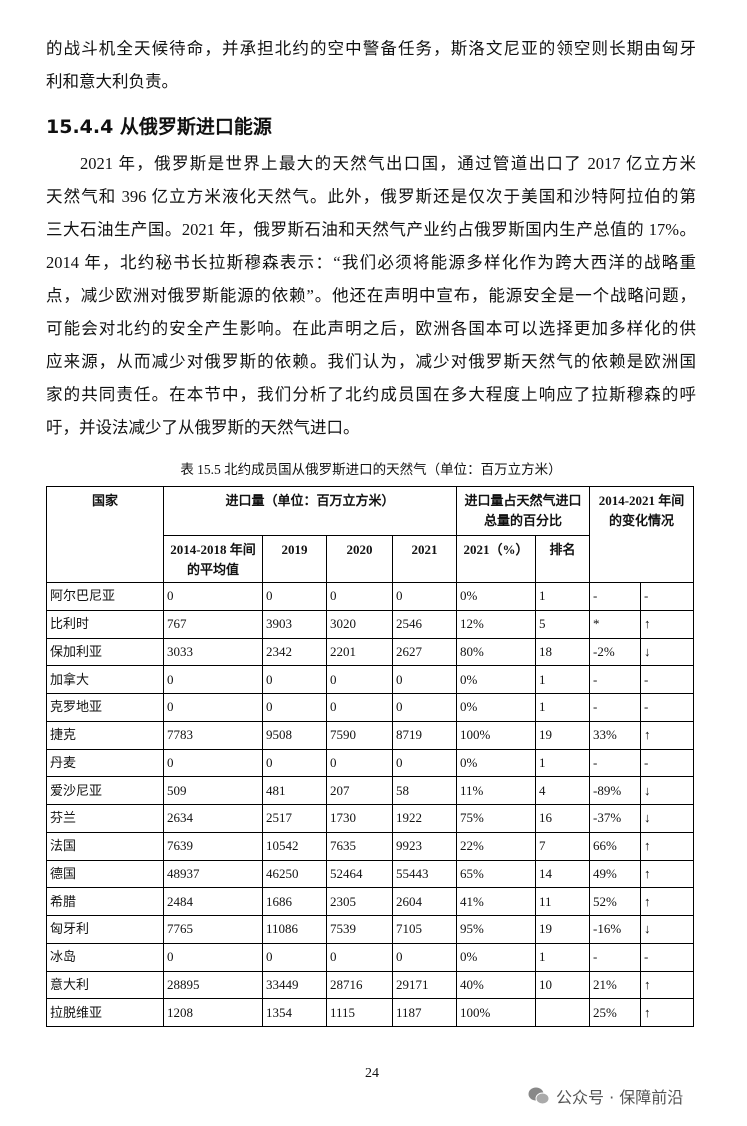  I want to click on table-cell: 18, so click(562, 652).